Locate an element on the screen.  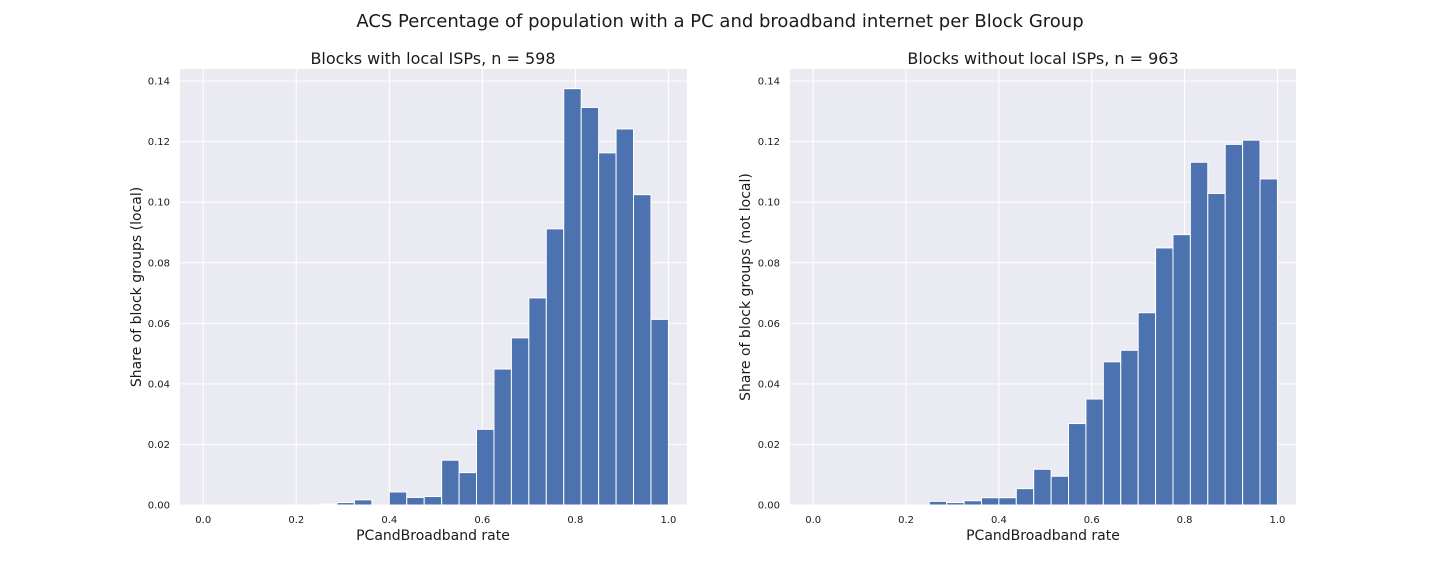
y-ticks-left: 0.00 0.02 0.04 0.06 0.08 0.10 0.12 0.14 is located at coordinates (159, 294).